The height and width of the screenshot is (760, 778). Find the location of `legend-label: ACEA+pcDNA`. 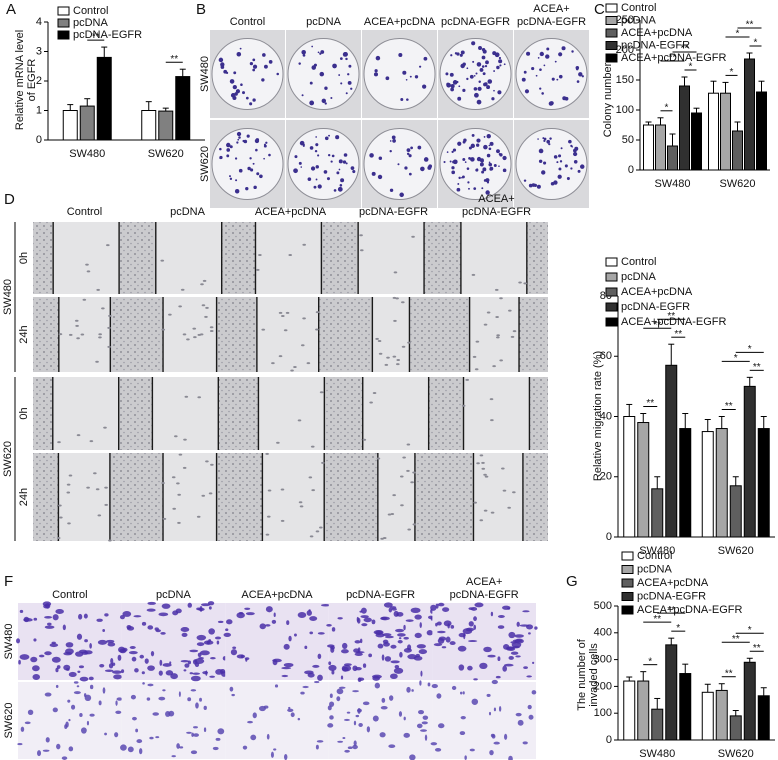

legend-label: ACEA+pcDNA is located at coordinates (657, 33).